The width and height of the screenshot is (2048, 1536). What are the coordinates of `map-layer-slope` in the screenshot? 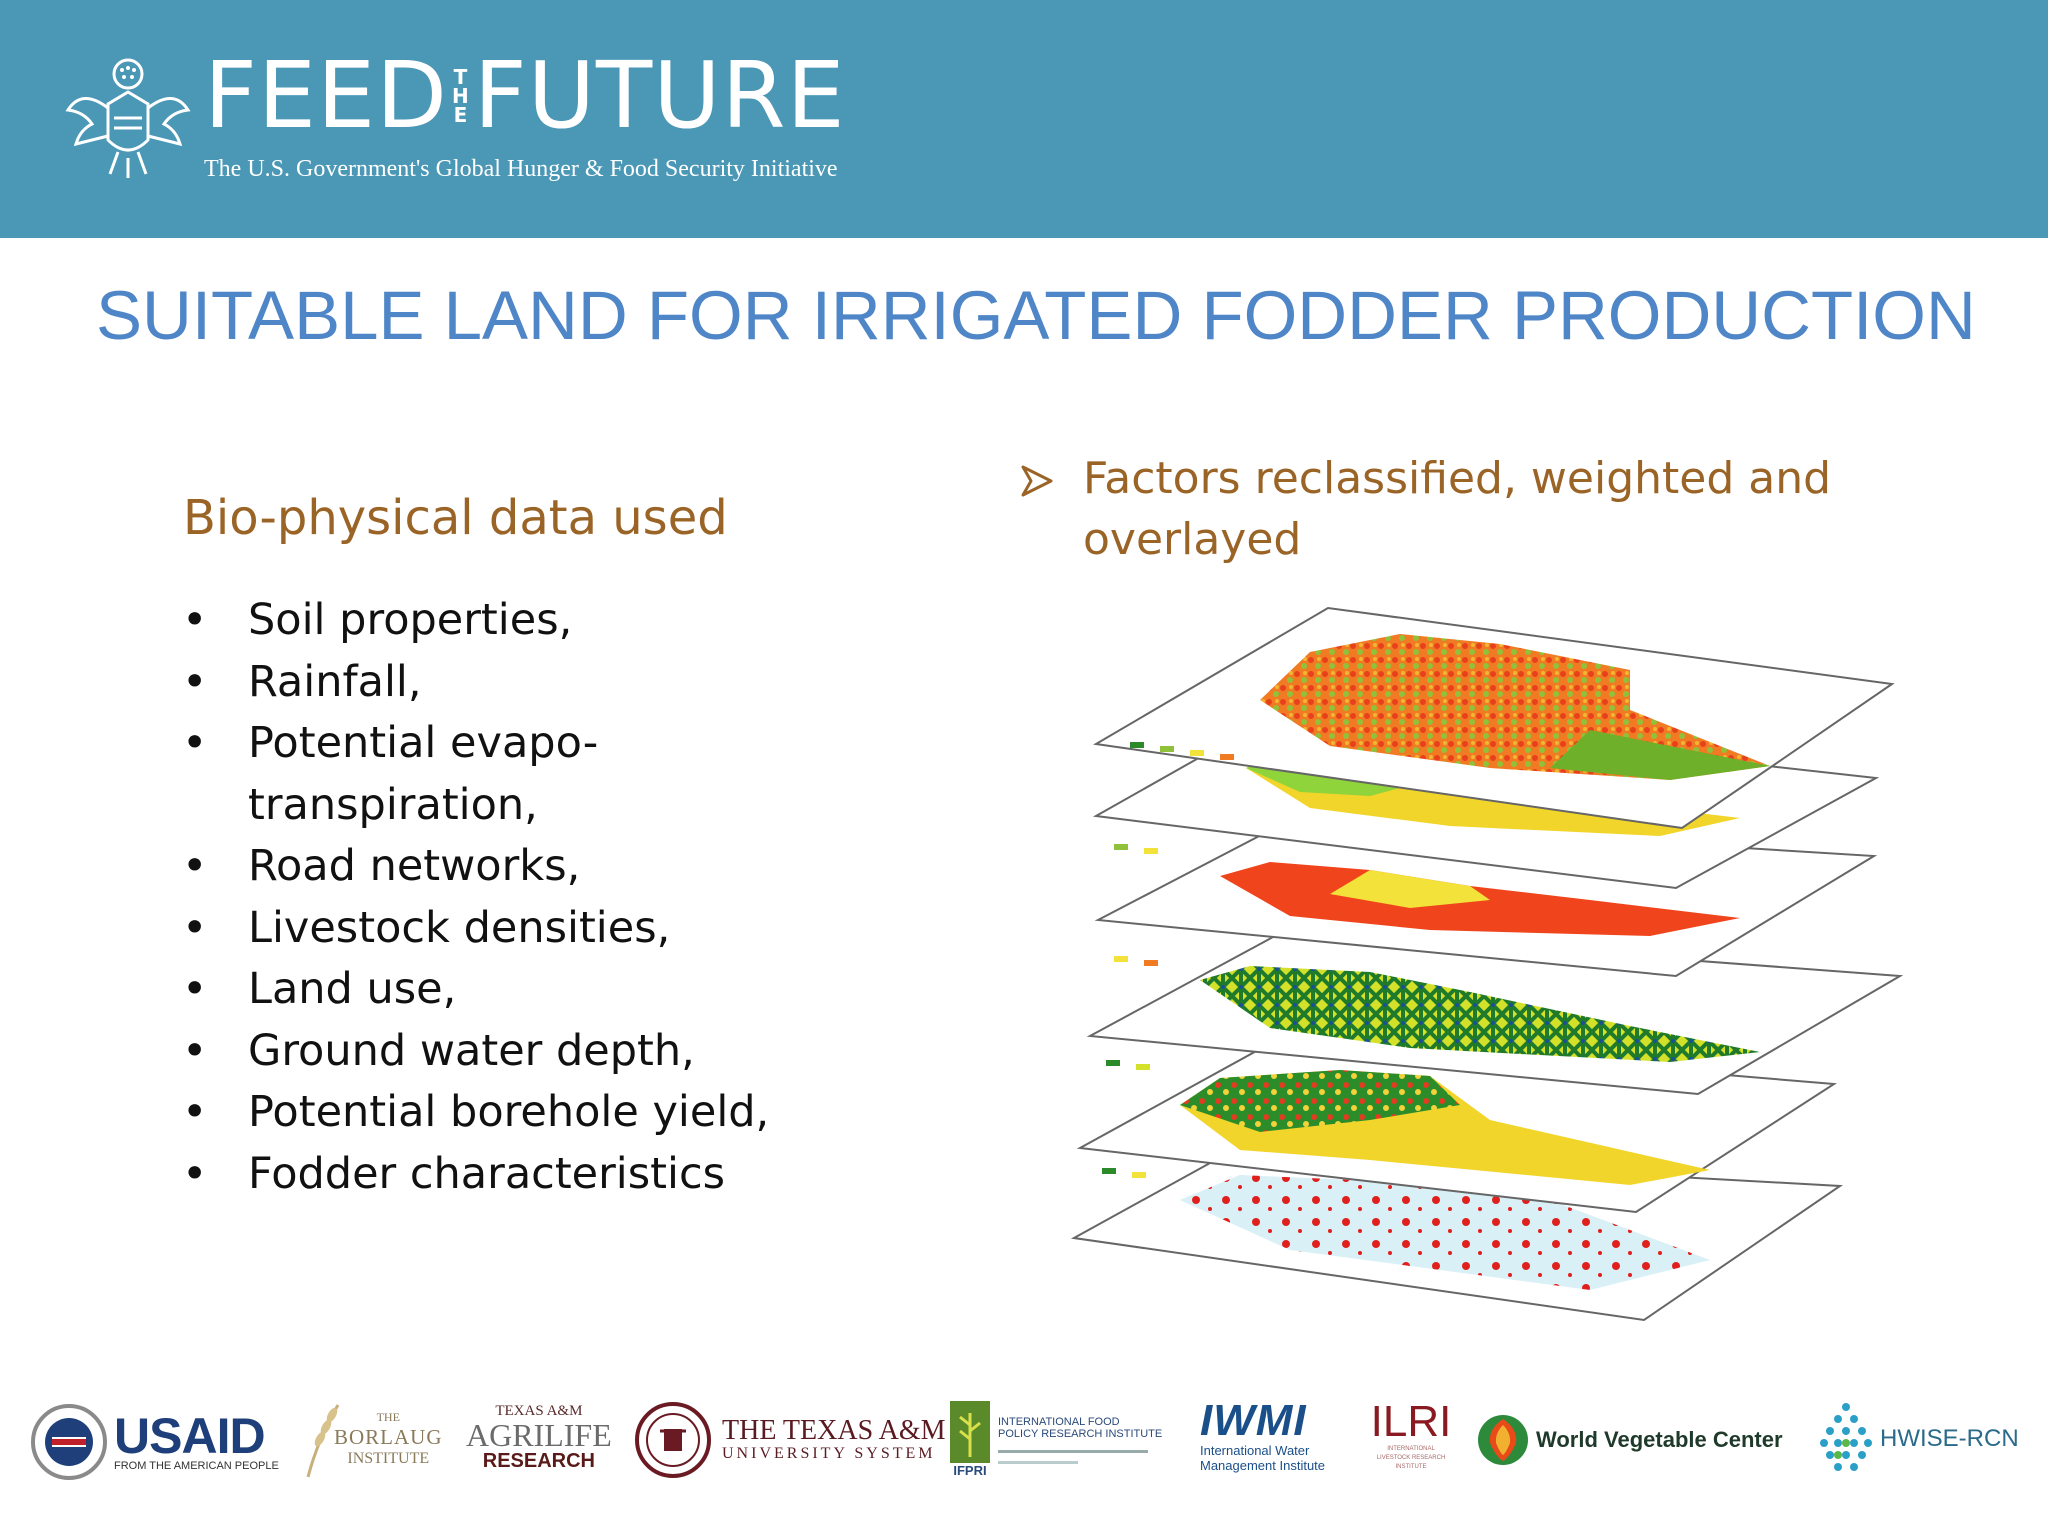 It's located at (1494, 718).